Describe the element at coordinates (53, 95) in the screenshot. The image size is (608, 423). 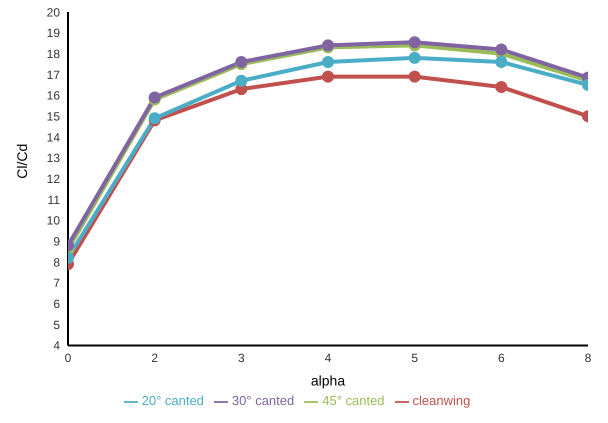
I see `y-tick-label: 16` at that location.